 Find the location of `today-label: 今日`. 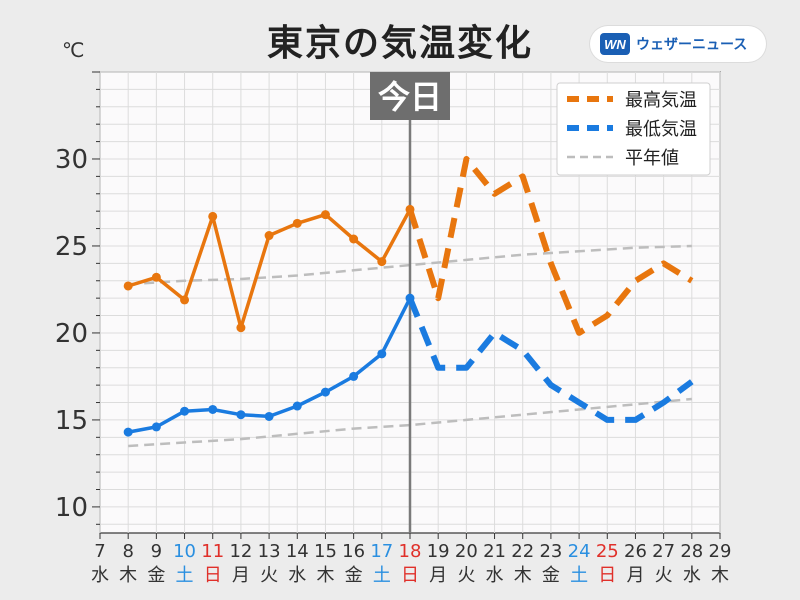

today-label: 今日 is located at coordinates (410, 97).